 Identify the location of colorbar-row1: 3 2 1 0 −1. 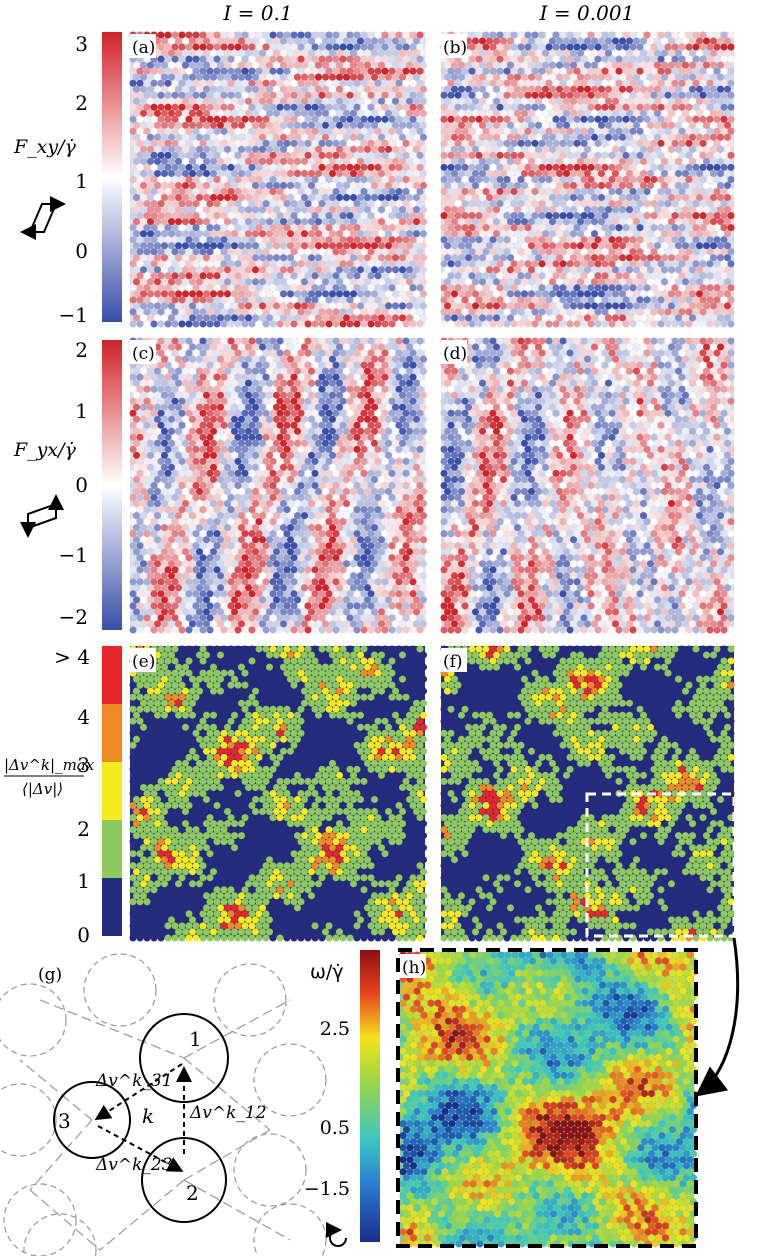
(90, 179).